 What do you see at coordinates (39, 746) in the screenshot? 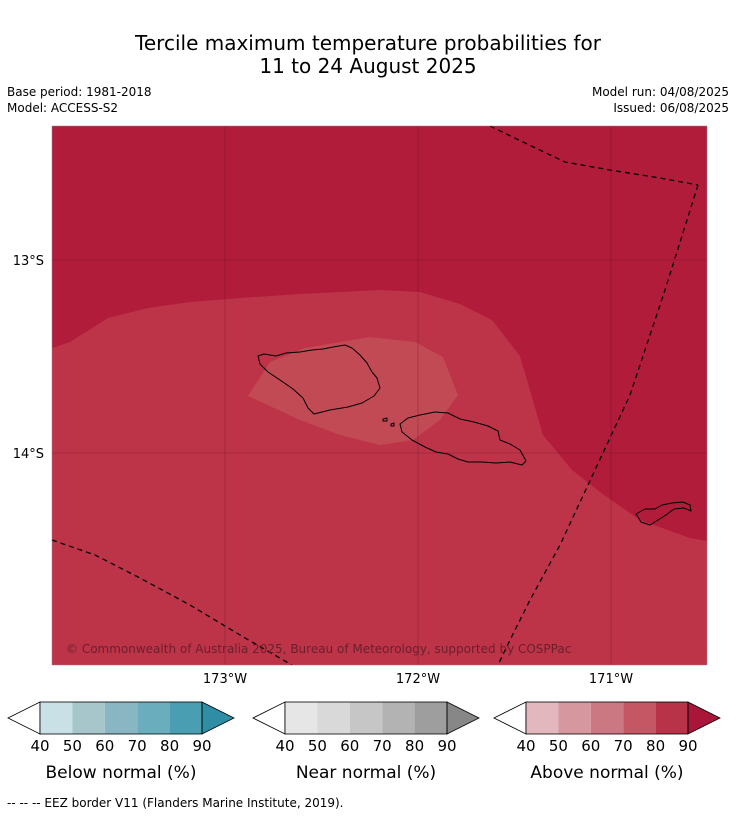
I see `legend-below-tick: 40` at bounding box center [39, 746].